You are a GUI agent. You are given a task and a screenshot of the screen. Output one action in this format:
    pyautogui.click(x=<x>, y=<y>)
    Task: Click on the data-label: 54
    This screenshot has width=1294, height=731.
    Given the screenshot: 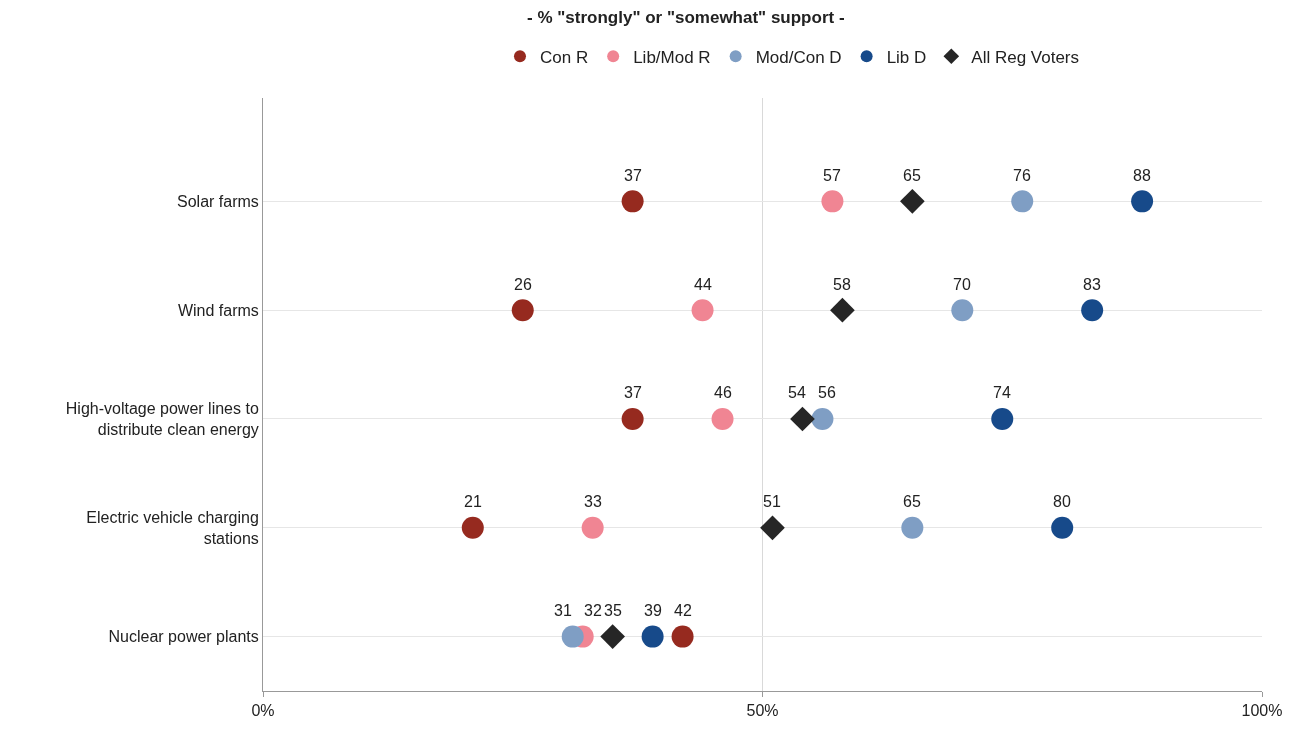 What is the action you would take?
    pyautogui.click(x=797, y=392)
    